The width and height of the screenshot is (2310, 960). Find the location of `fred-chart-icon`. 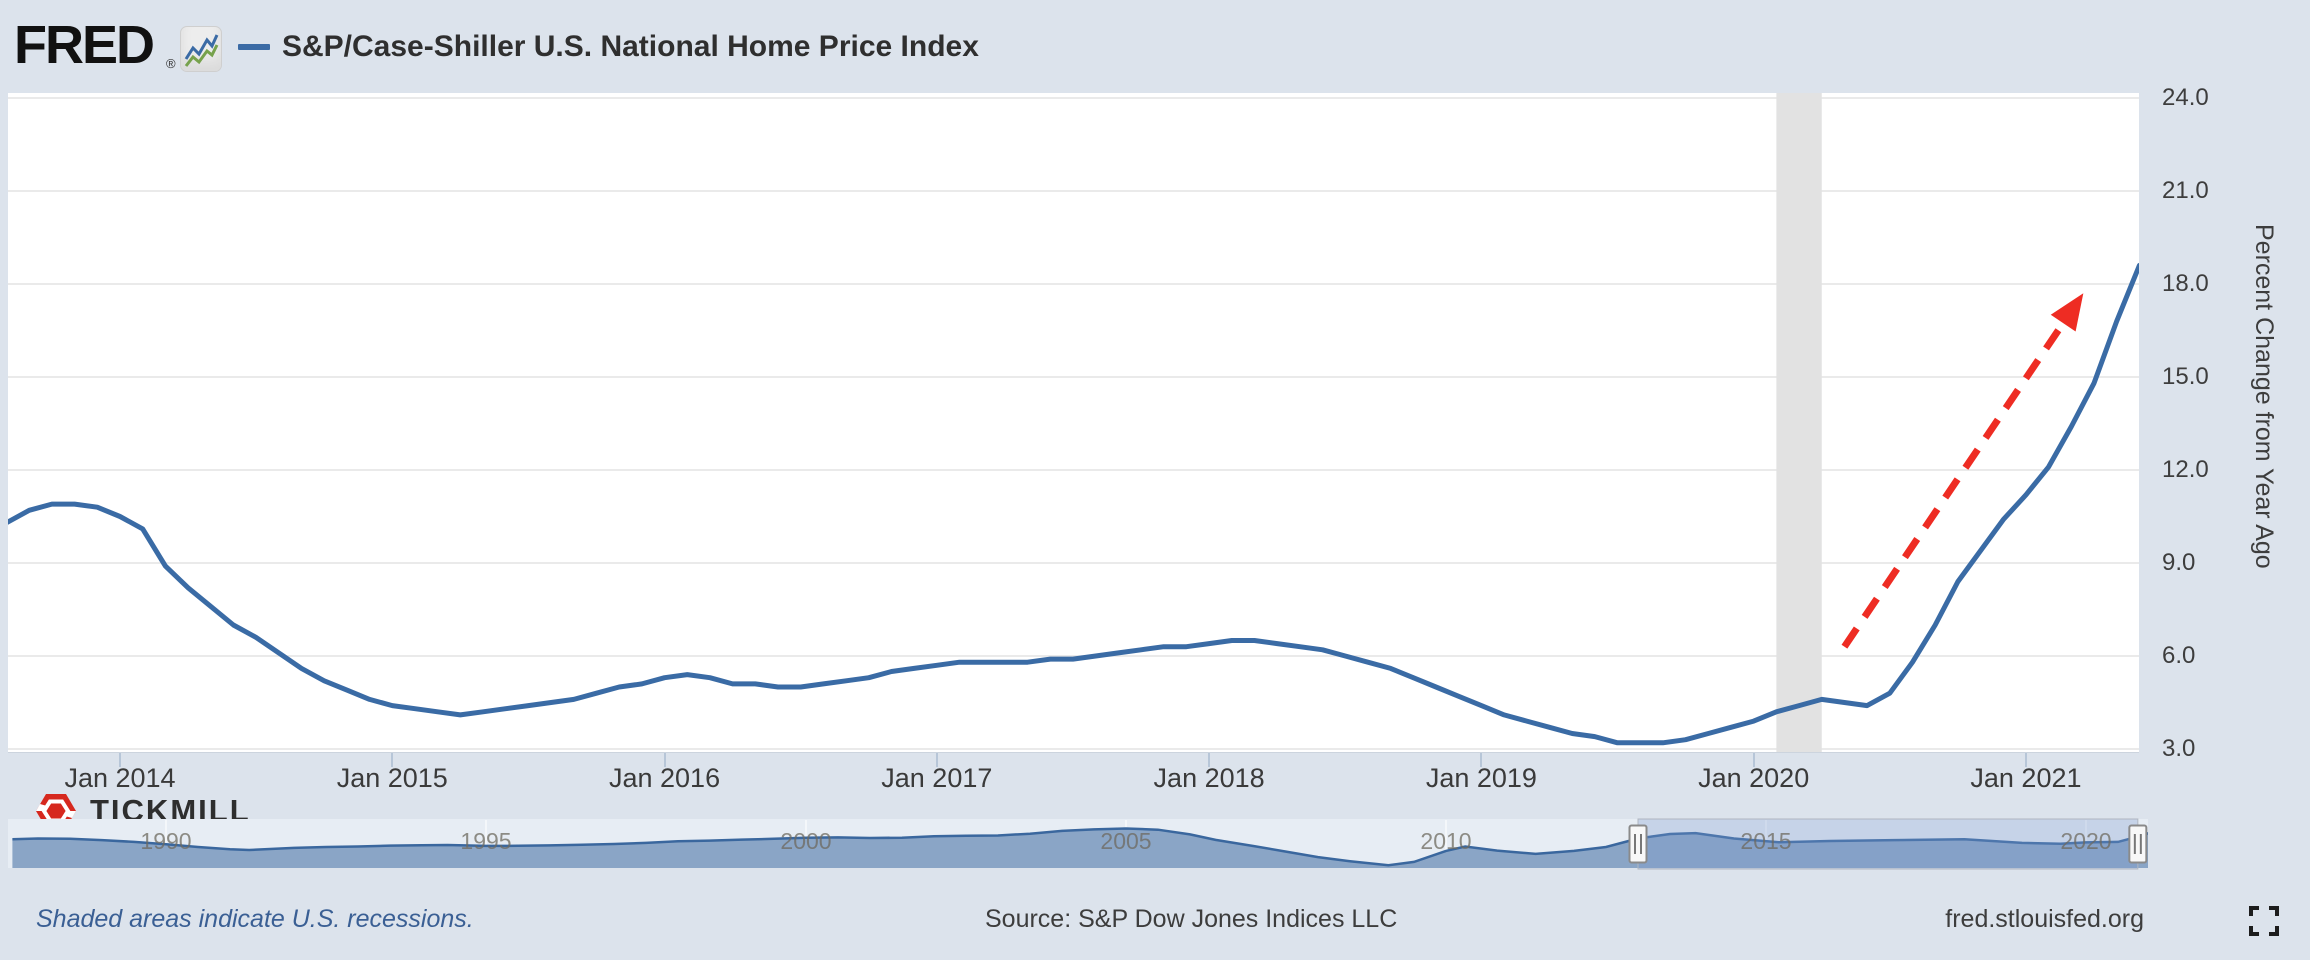

fred-chart-icon is located at coordinates (201, 49).